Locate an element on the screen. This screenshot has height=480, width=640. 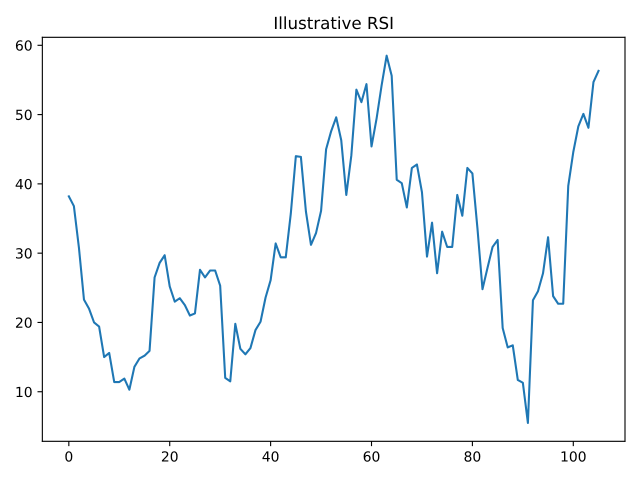
x-tick-label: 80 is located at coordinates (472, 456).